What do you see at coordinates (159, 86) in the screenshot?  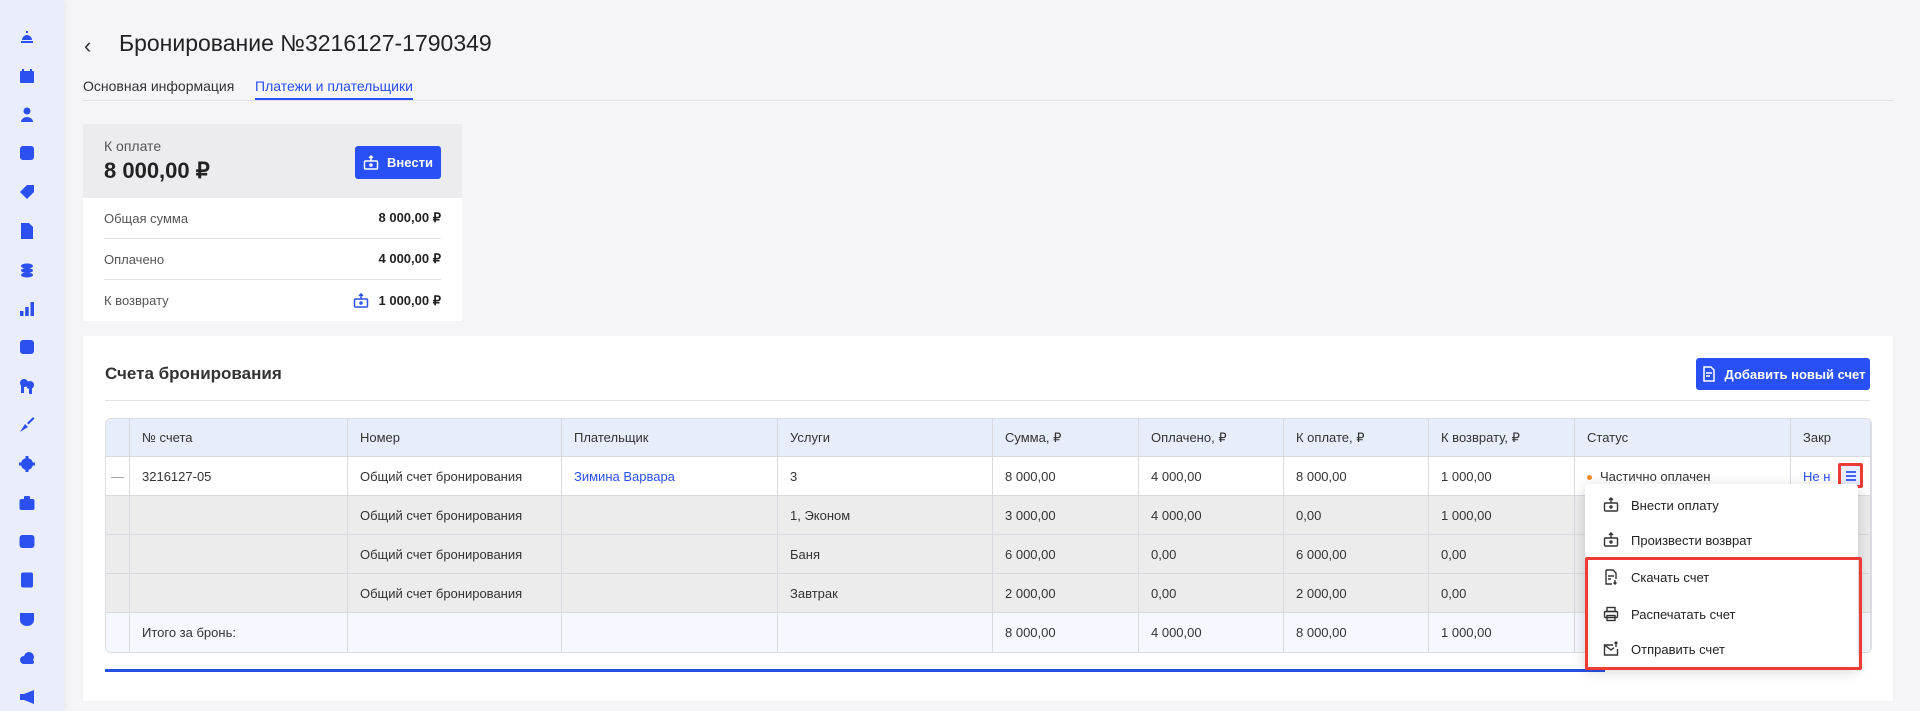 I see `tab-main-info: Основная информация` at bounding box center [159, 86].